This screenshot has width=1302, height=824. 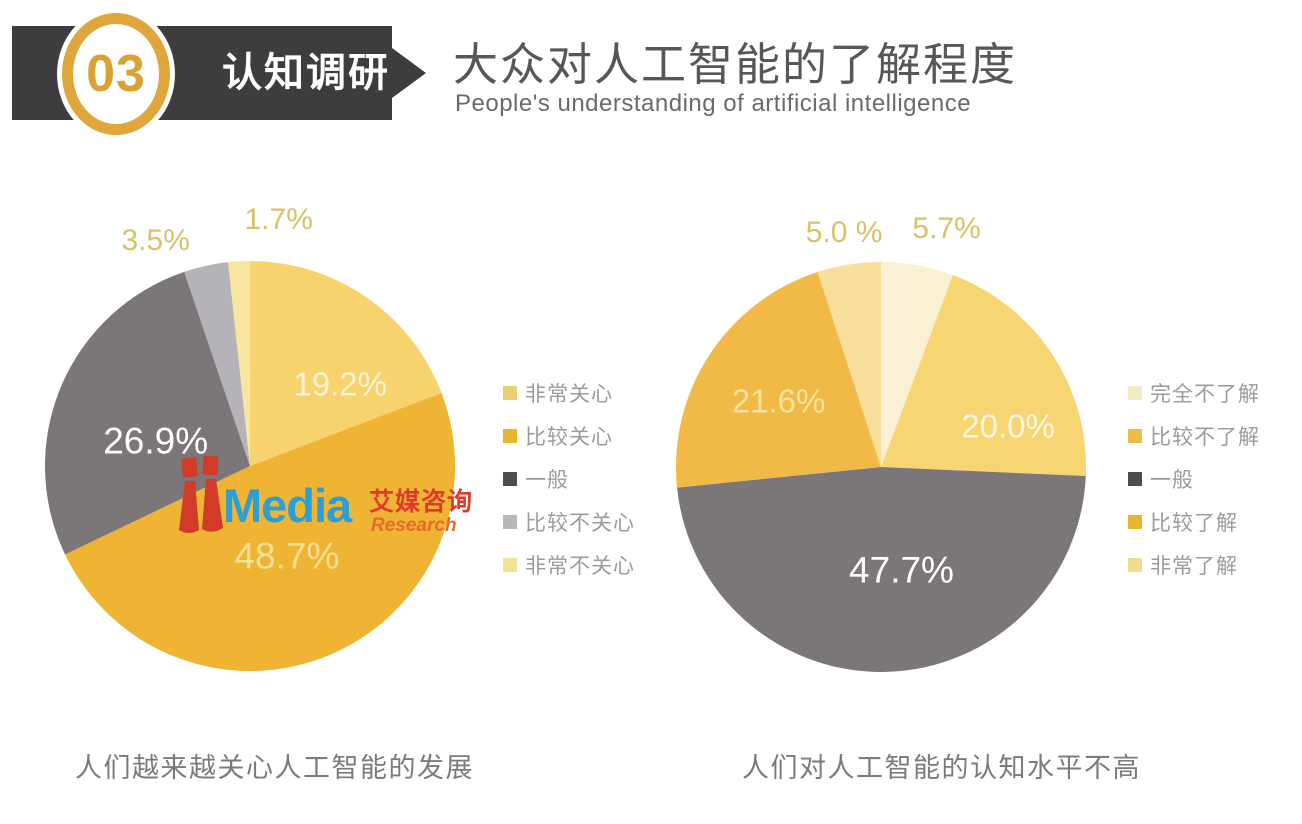 I want to click on legend-label: 完全不了解, so click(x=1205, y=394).